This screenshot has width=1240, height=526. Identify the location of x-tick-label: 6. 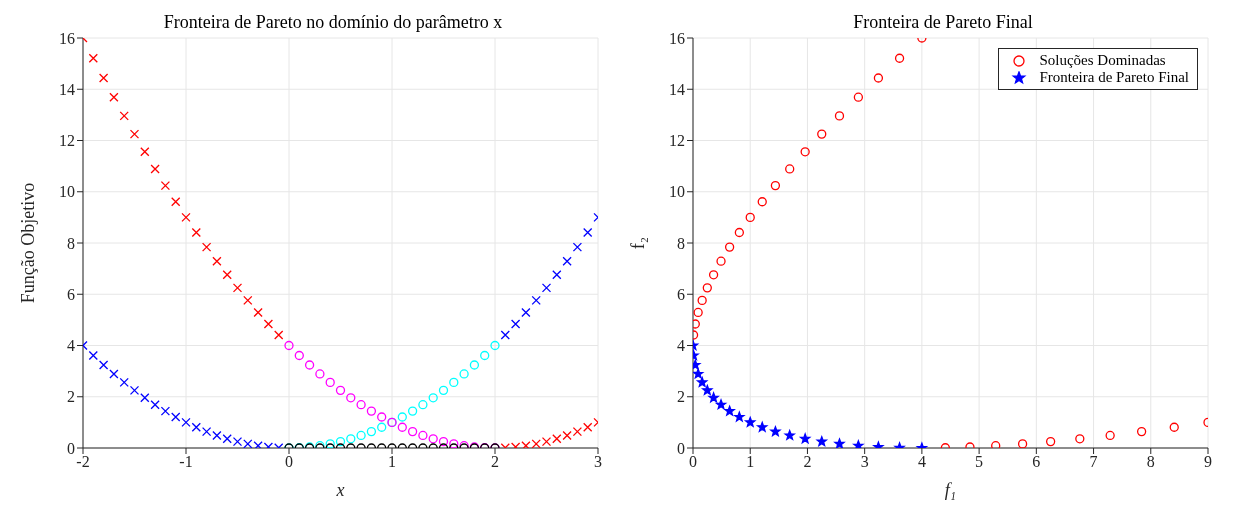
(1036, 462).